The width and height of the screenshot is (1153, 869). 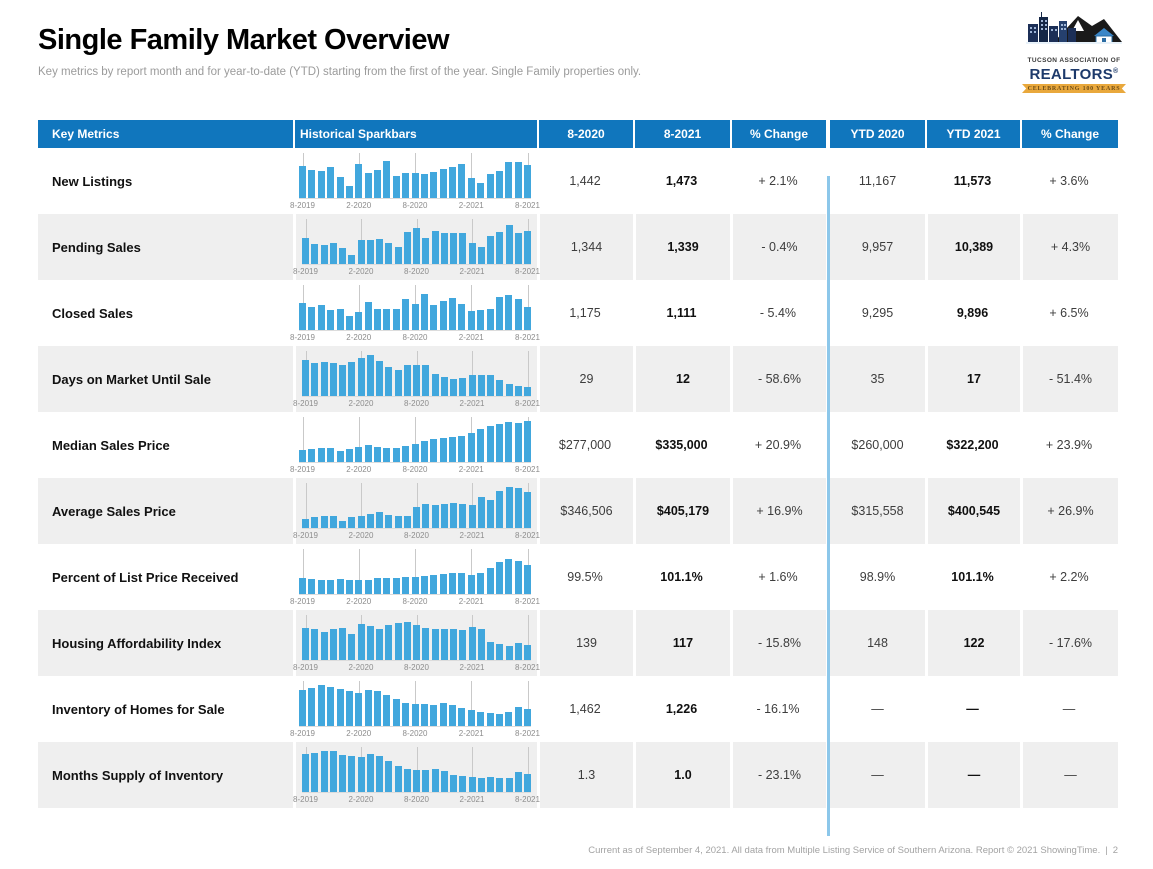 What do you see at coordinates (877, 247) in the screenshot?
I see `cell-ytd-2020: 9,957` at bounding box center [877, 247].